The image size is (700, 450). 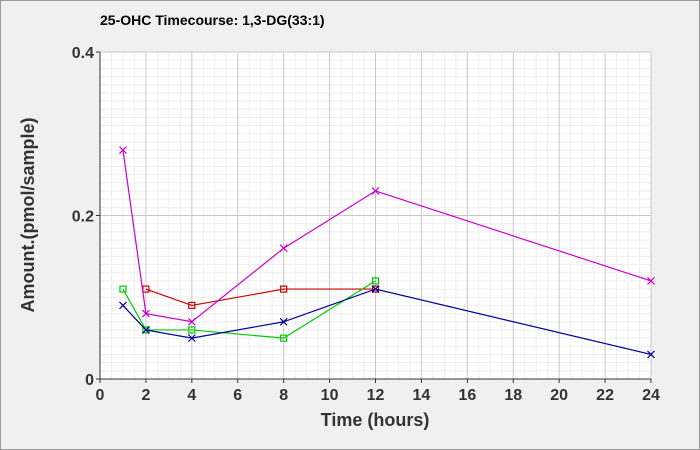 What do you see at coordinates (145, 395) in the screenshot?
I see `x-tick-label: 2` at bounding box center [145, 395].